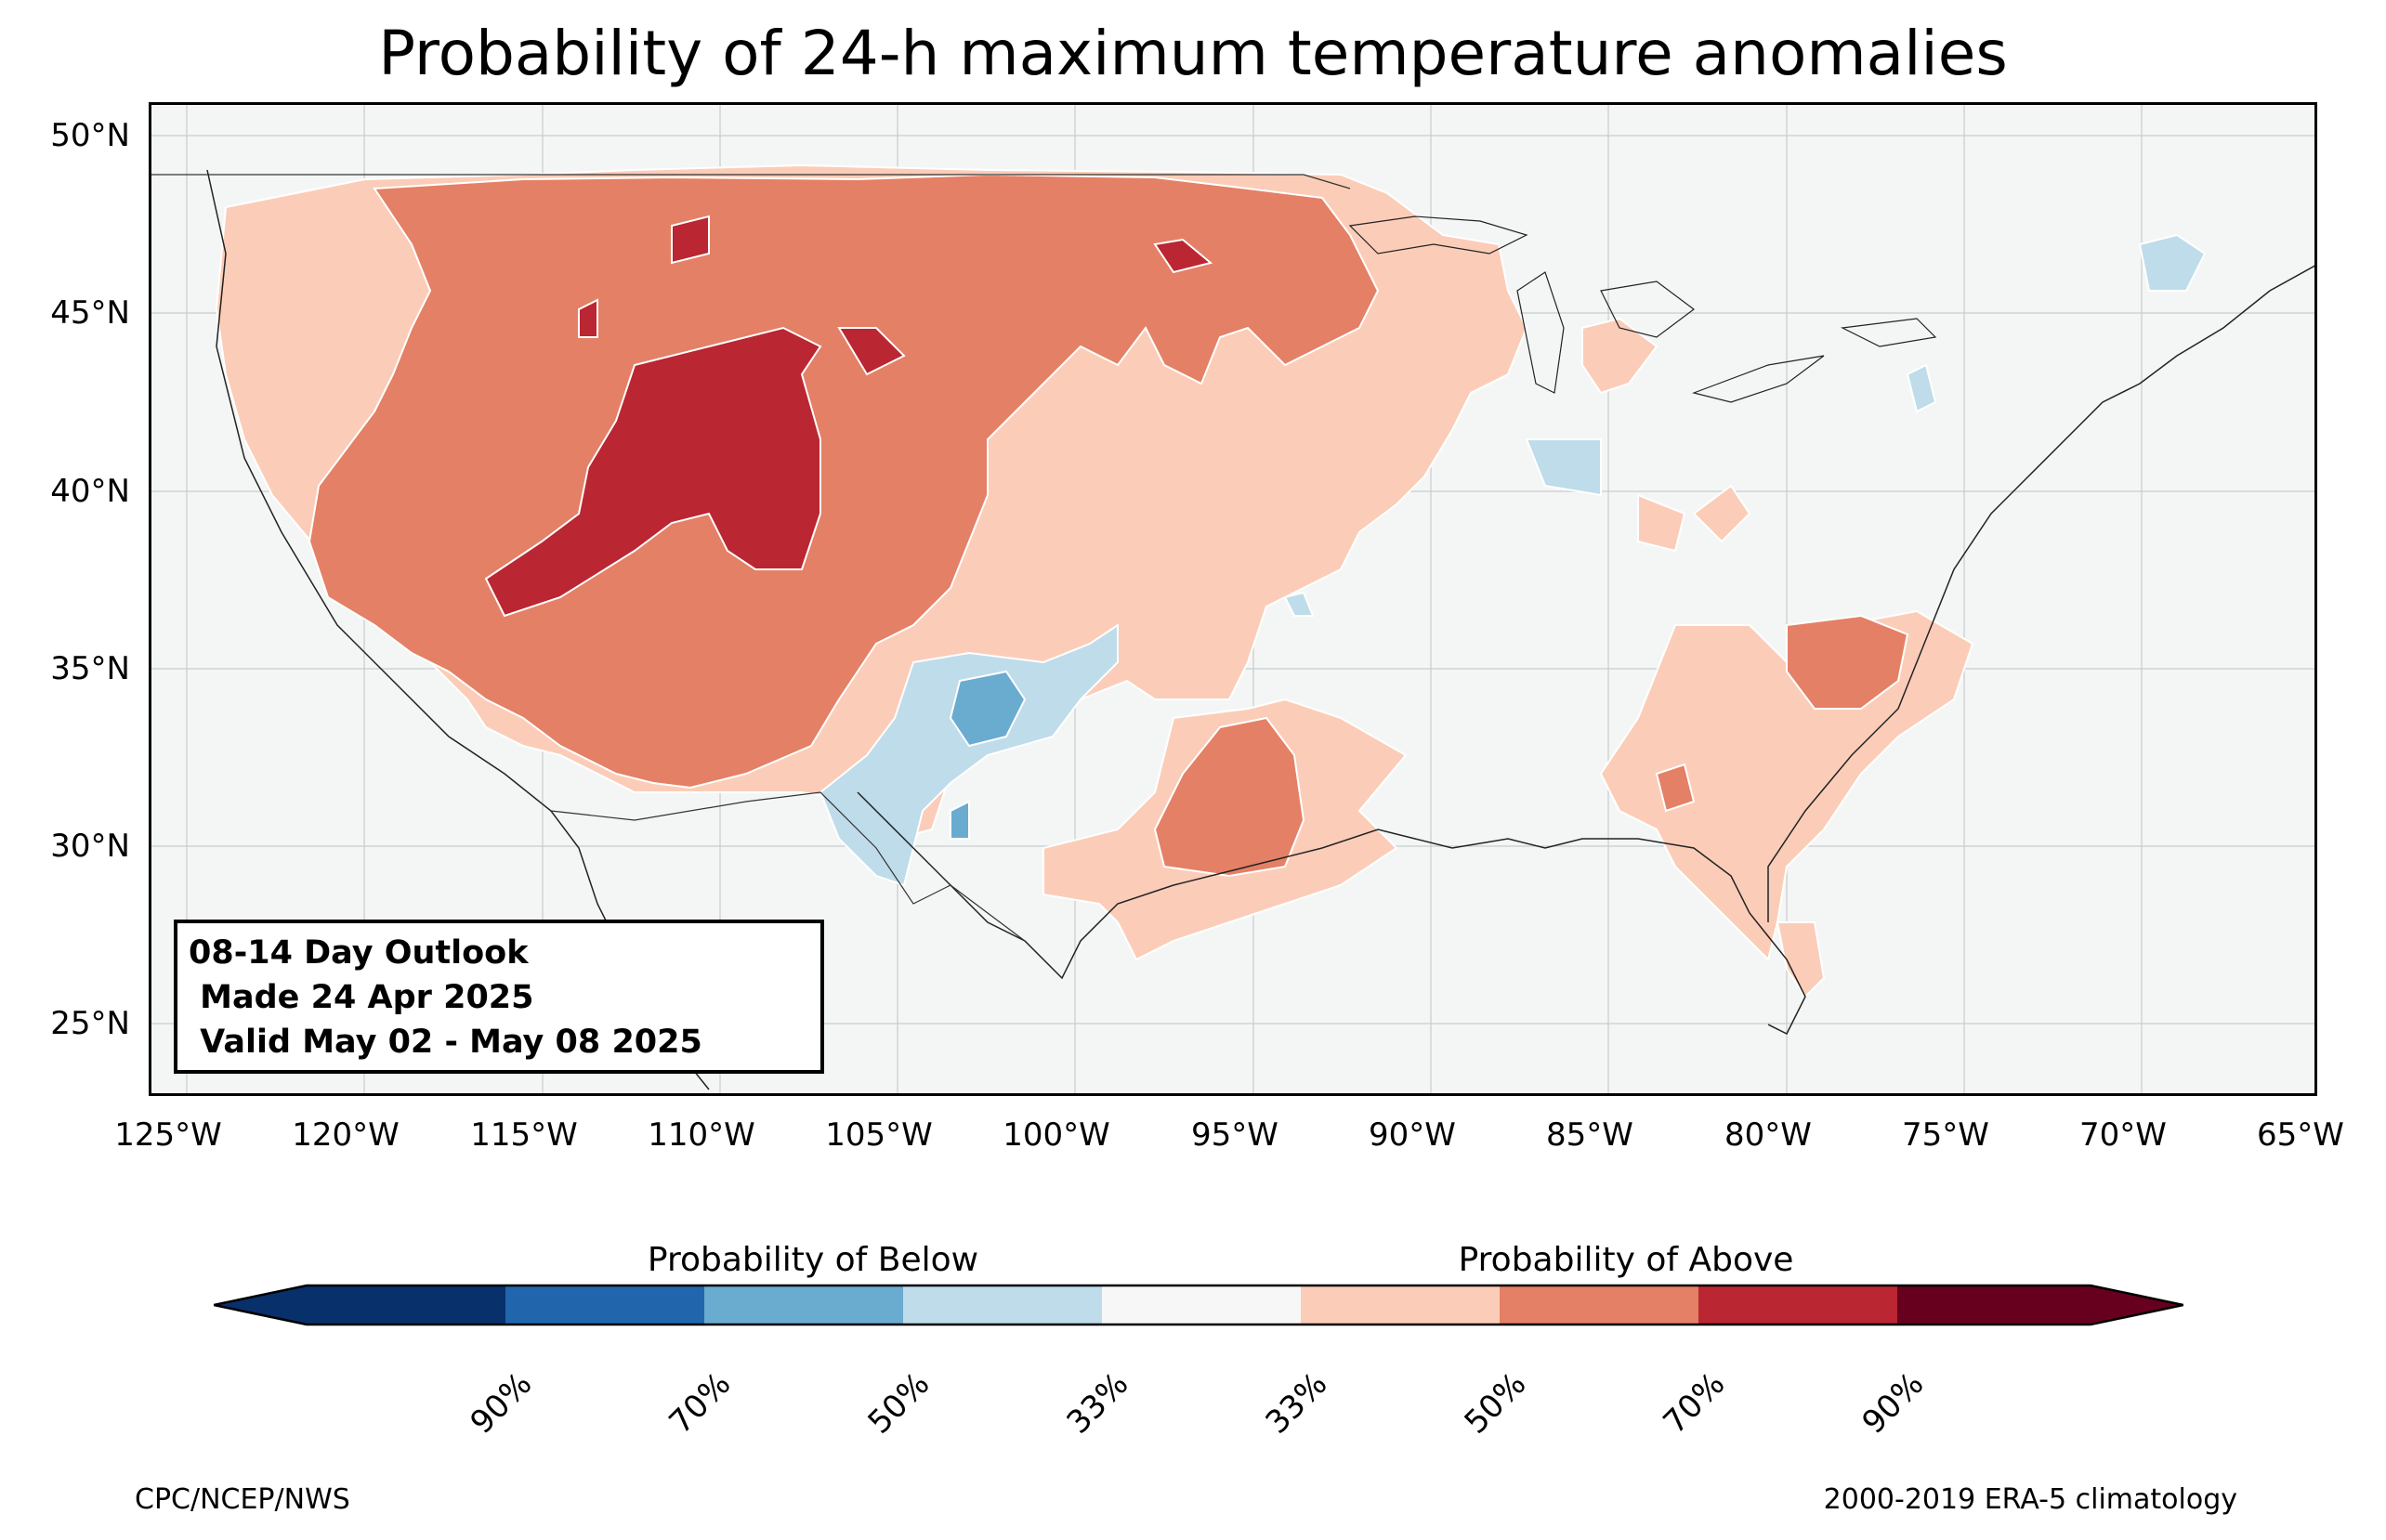 This screenshot has width=2386, height=1540. What do you see at coordinates (2040, 593) in the screenshot?
I see `coastline-east` at bounding box center [2040, 593].